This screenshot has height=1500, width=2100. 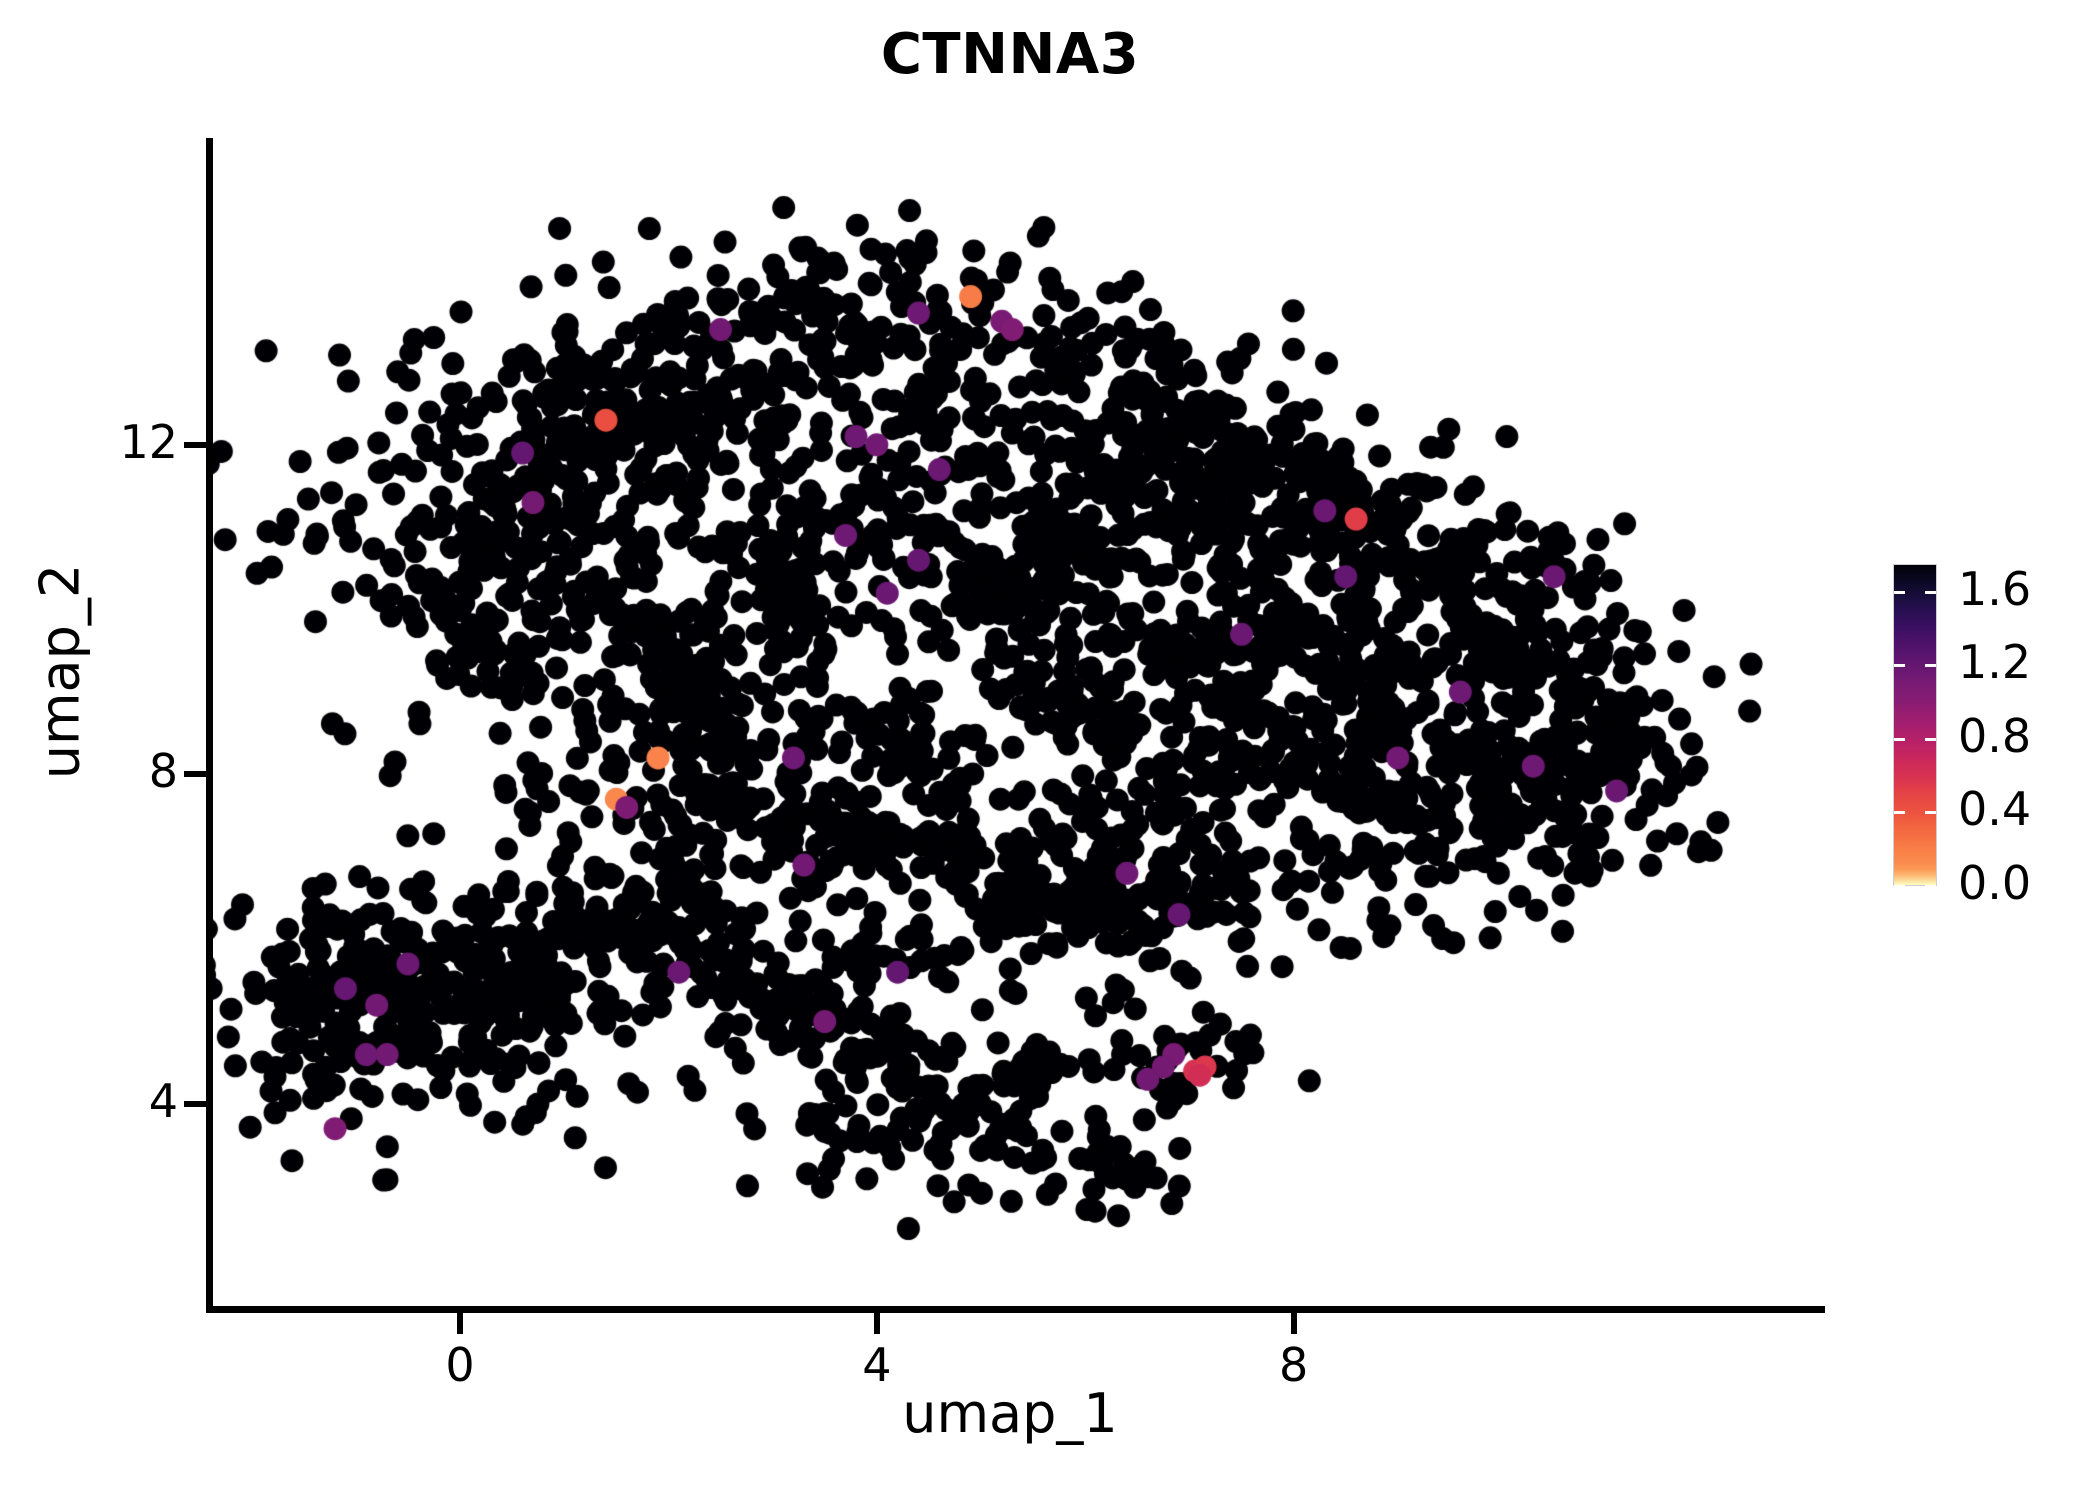 What do you see at coordinates (148, 441) in the screenshot?
I see `y-tick-label: 12` at bounding box center [148, 441].